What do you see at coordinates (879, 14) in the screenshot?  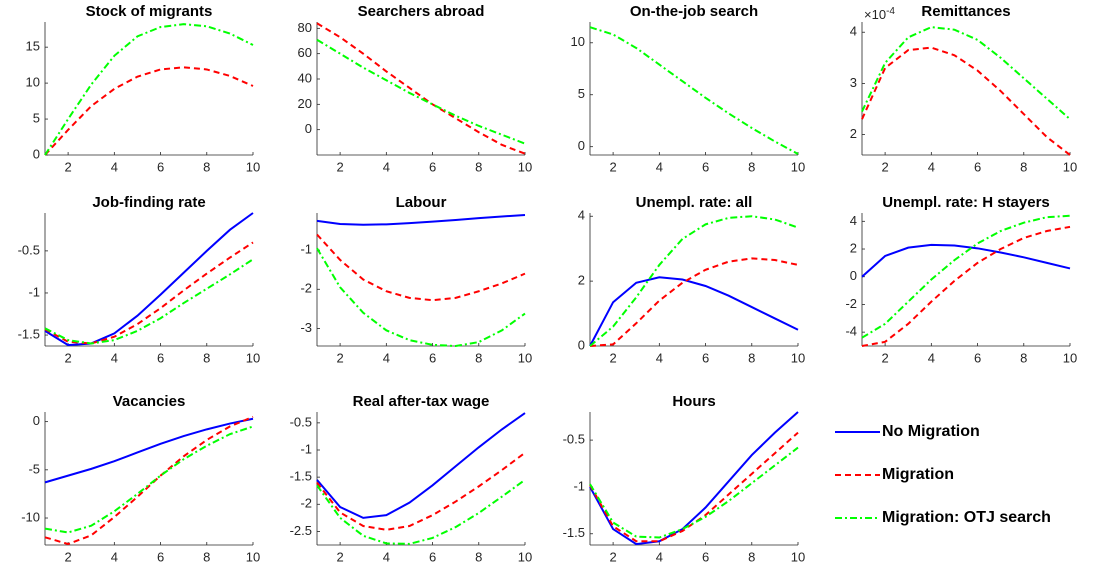 I see `y-multiplier: ×10⁻⁴` at bounding box center [879, 14].